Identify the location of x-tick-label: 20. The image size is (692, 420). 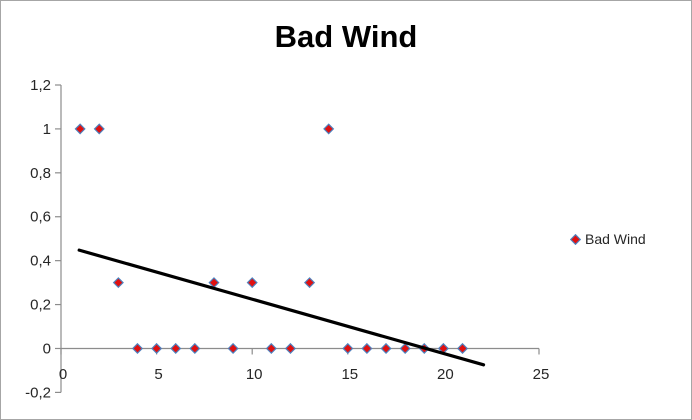
(445, 374).